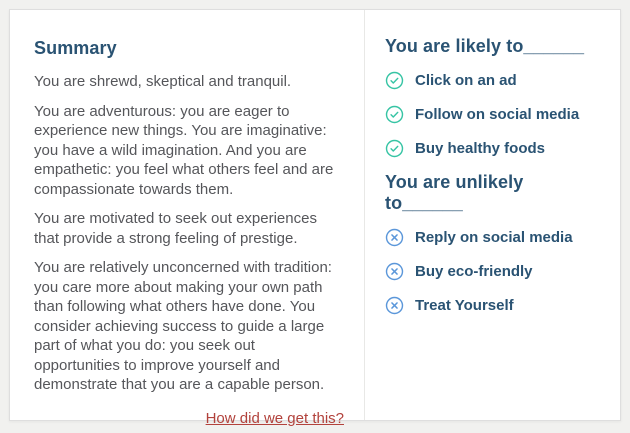 This screenshot has width=630, height=433. Describe the element at coordinates (189, 419) in the screenshot. I see `link-row: How did we get this?` at that location.